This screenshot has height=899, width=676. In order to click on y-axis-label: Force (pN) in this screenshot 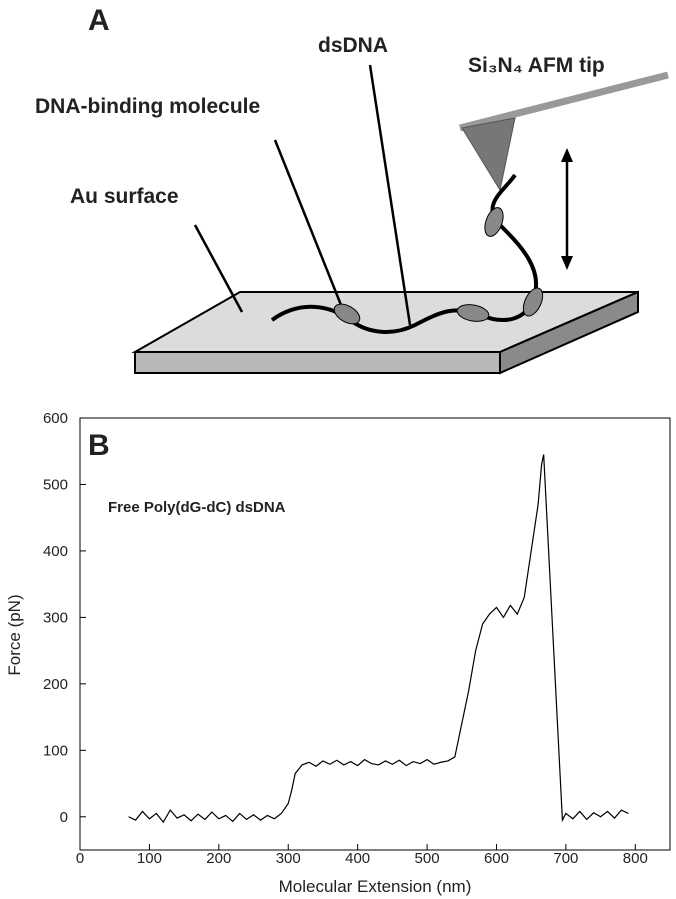, I will do `click(14, 634)`.